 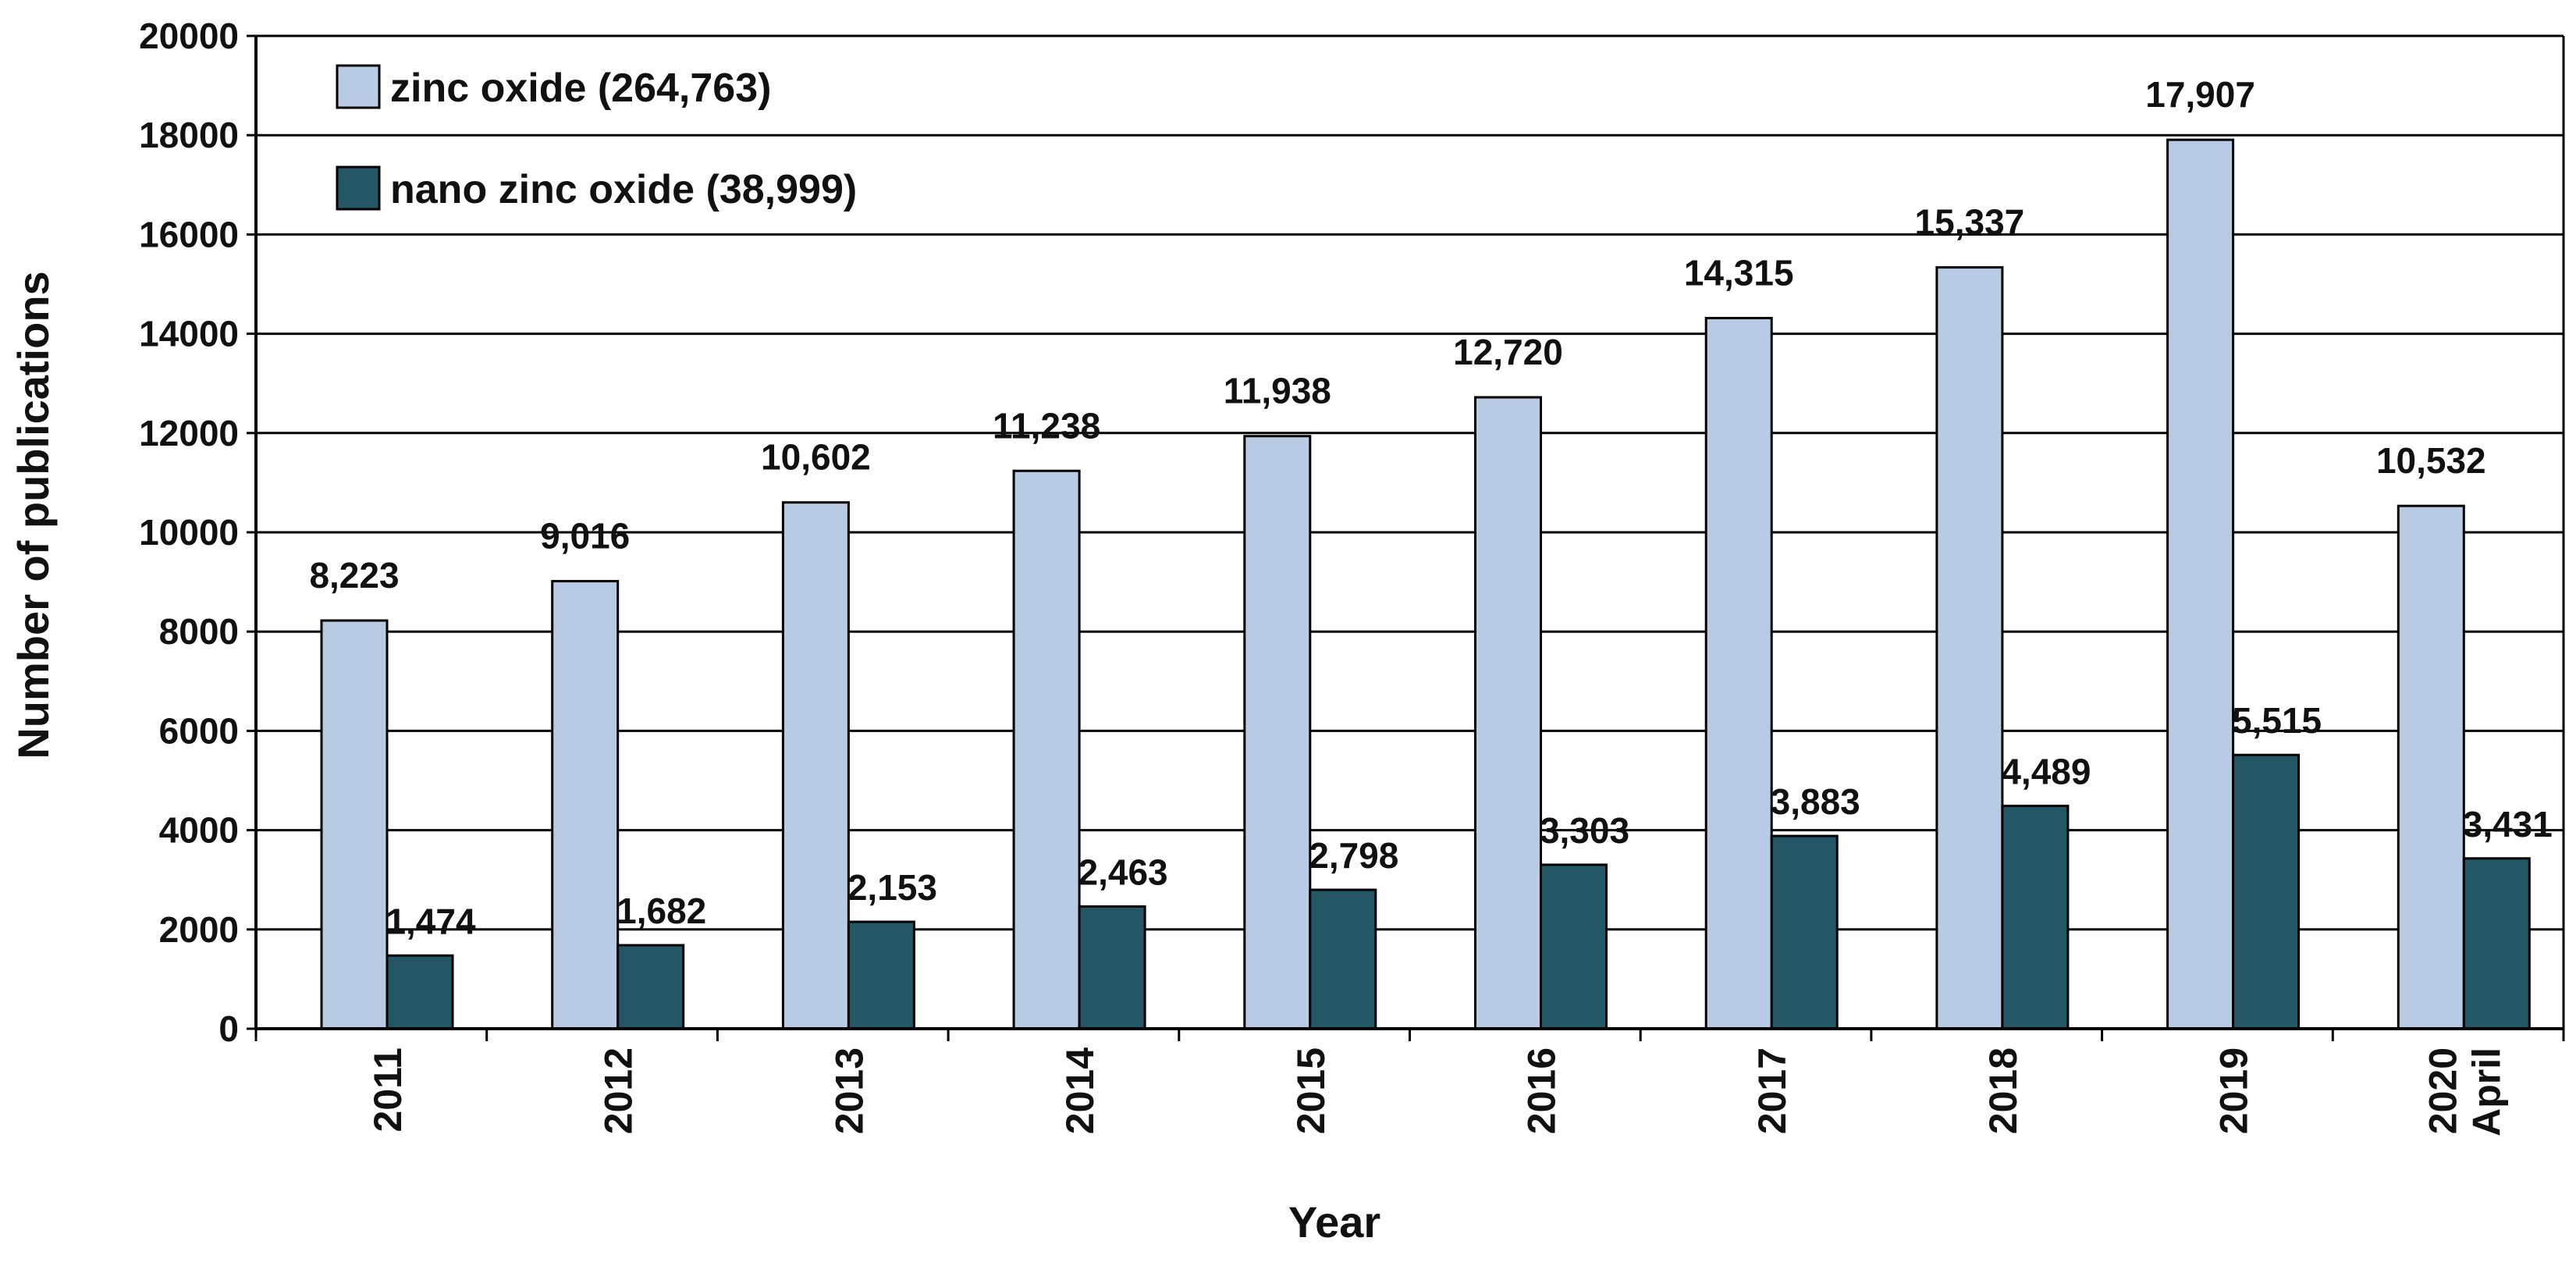 I want to click on data-label: 2,463, so click(x=1123, y=872).